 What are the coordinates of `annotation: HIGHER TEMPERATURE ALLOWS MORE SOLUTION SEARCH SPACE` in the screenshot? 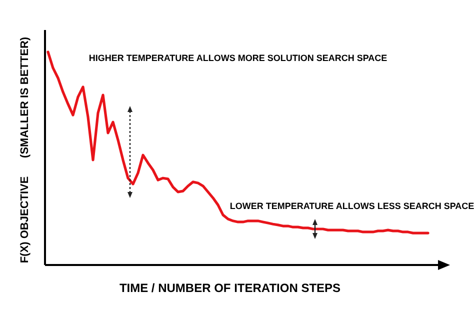 It's located at (238, 58).